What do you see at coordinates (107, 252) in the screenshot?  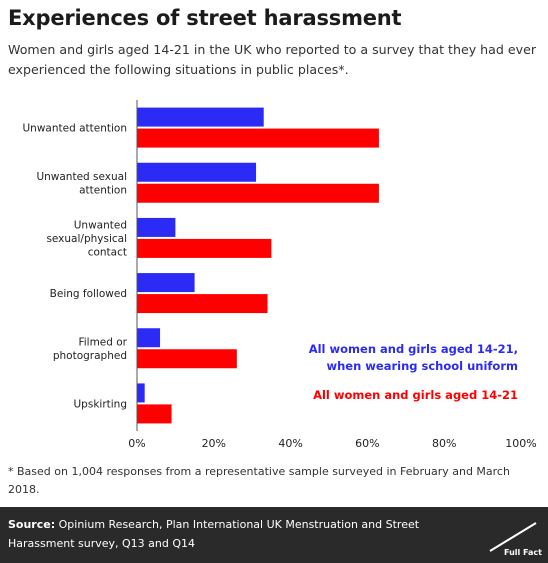 I see `category-label: contact` at bounding box center [107, 252].